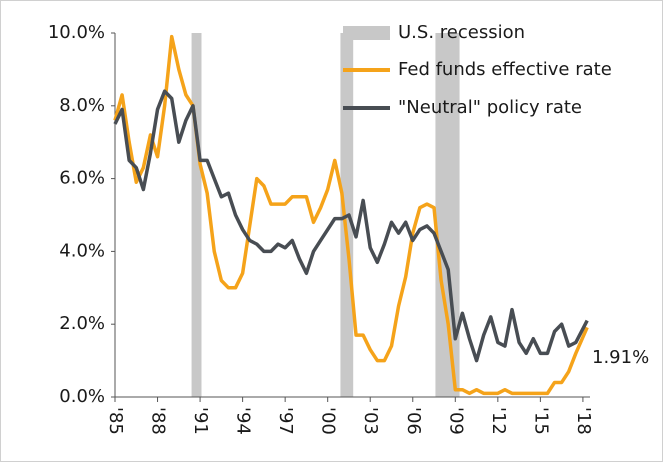 The image size is (663, 462). What do you see at coordinates (82, 250) in the screenshot?
I see `y-tick-label: 4.0%` at bounding box center [82, 250].